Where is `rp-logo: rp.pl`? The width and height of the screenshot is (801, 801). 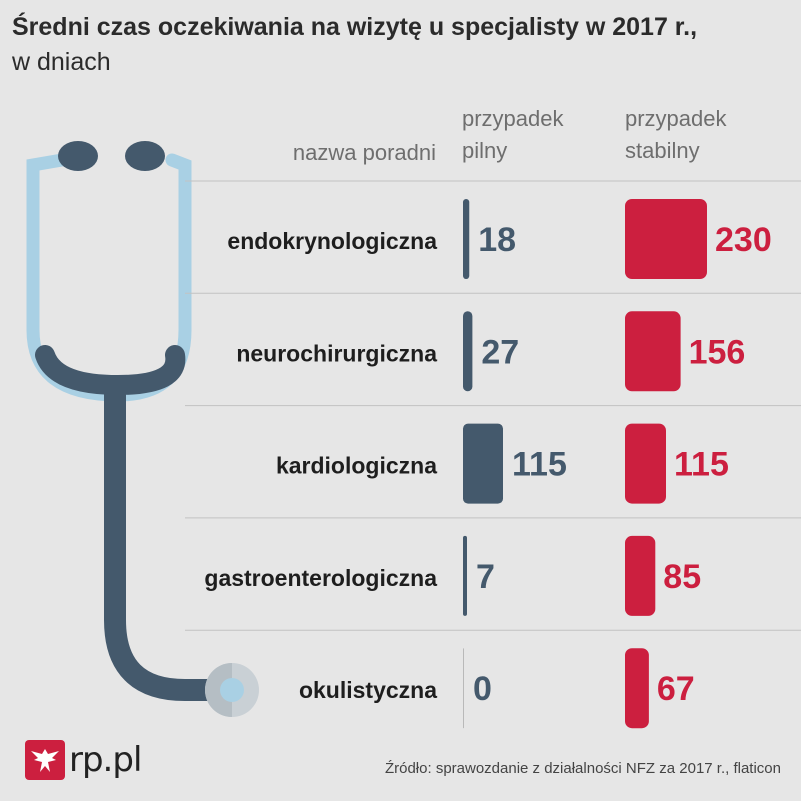 rp-logo: rp.pl is located at coordinates (83, 760).